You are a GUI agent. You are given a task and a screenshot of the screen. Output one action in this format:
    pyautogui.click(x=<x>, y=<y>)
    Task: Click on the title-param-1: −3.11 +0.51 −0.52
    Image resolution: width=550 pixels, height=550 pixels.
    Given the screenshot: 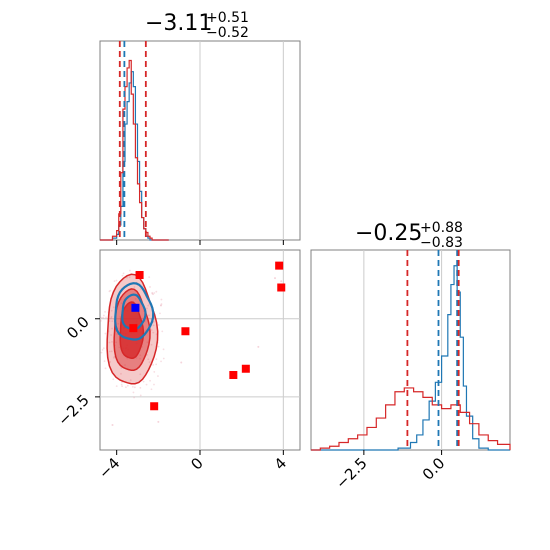 What is the action you would take?
    pyautogui.click(x=197, y=25)
    